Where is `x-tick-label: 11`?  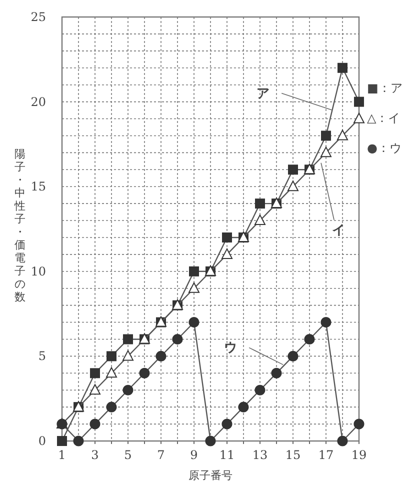
x-tick-label: 11 is located at coordinates (227, 455).